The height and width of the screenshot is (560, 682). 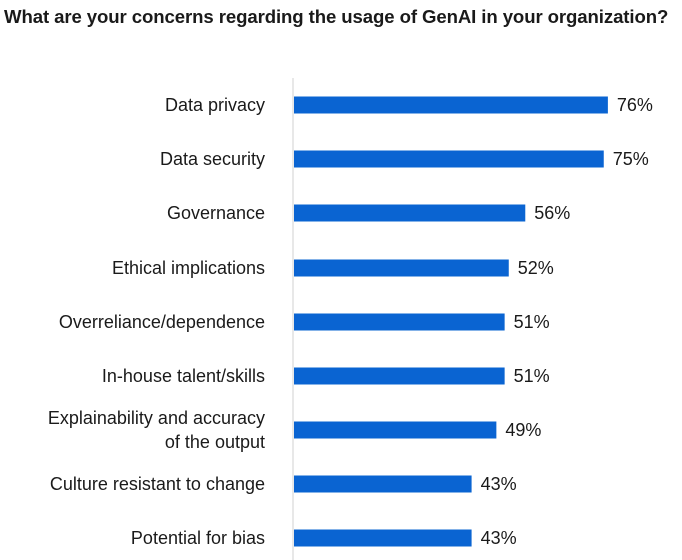 I want to click on category-label: Governance, so click(x=216, y=213).